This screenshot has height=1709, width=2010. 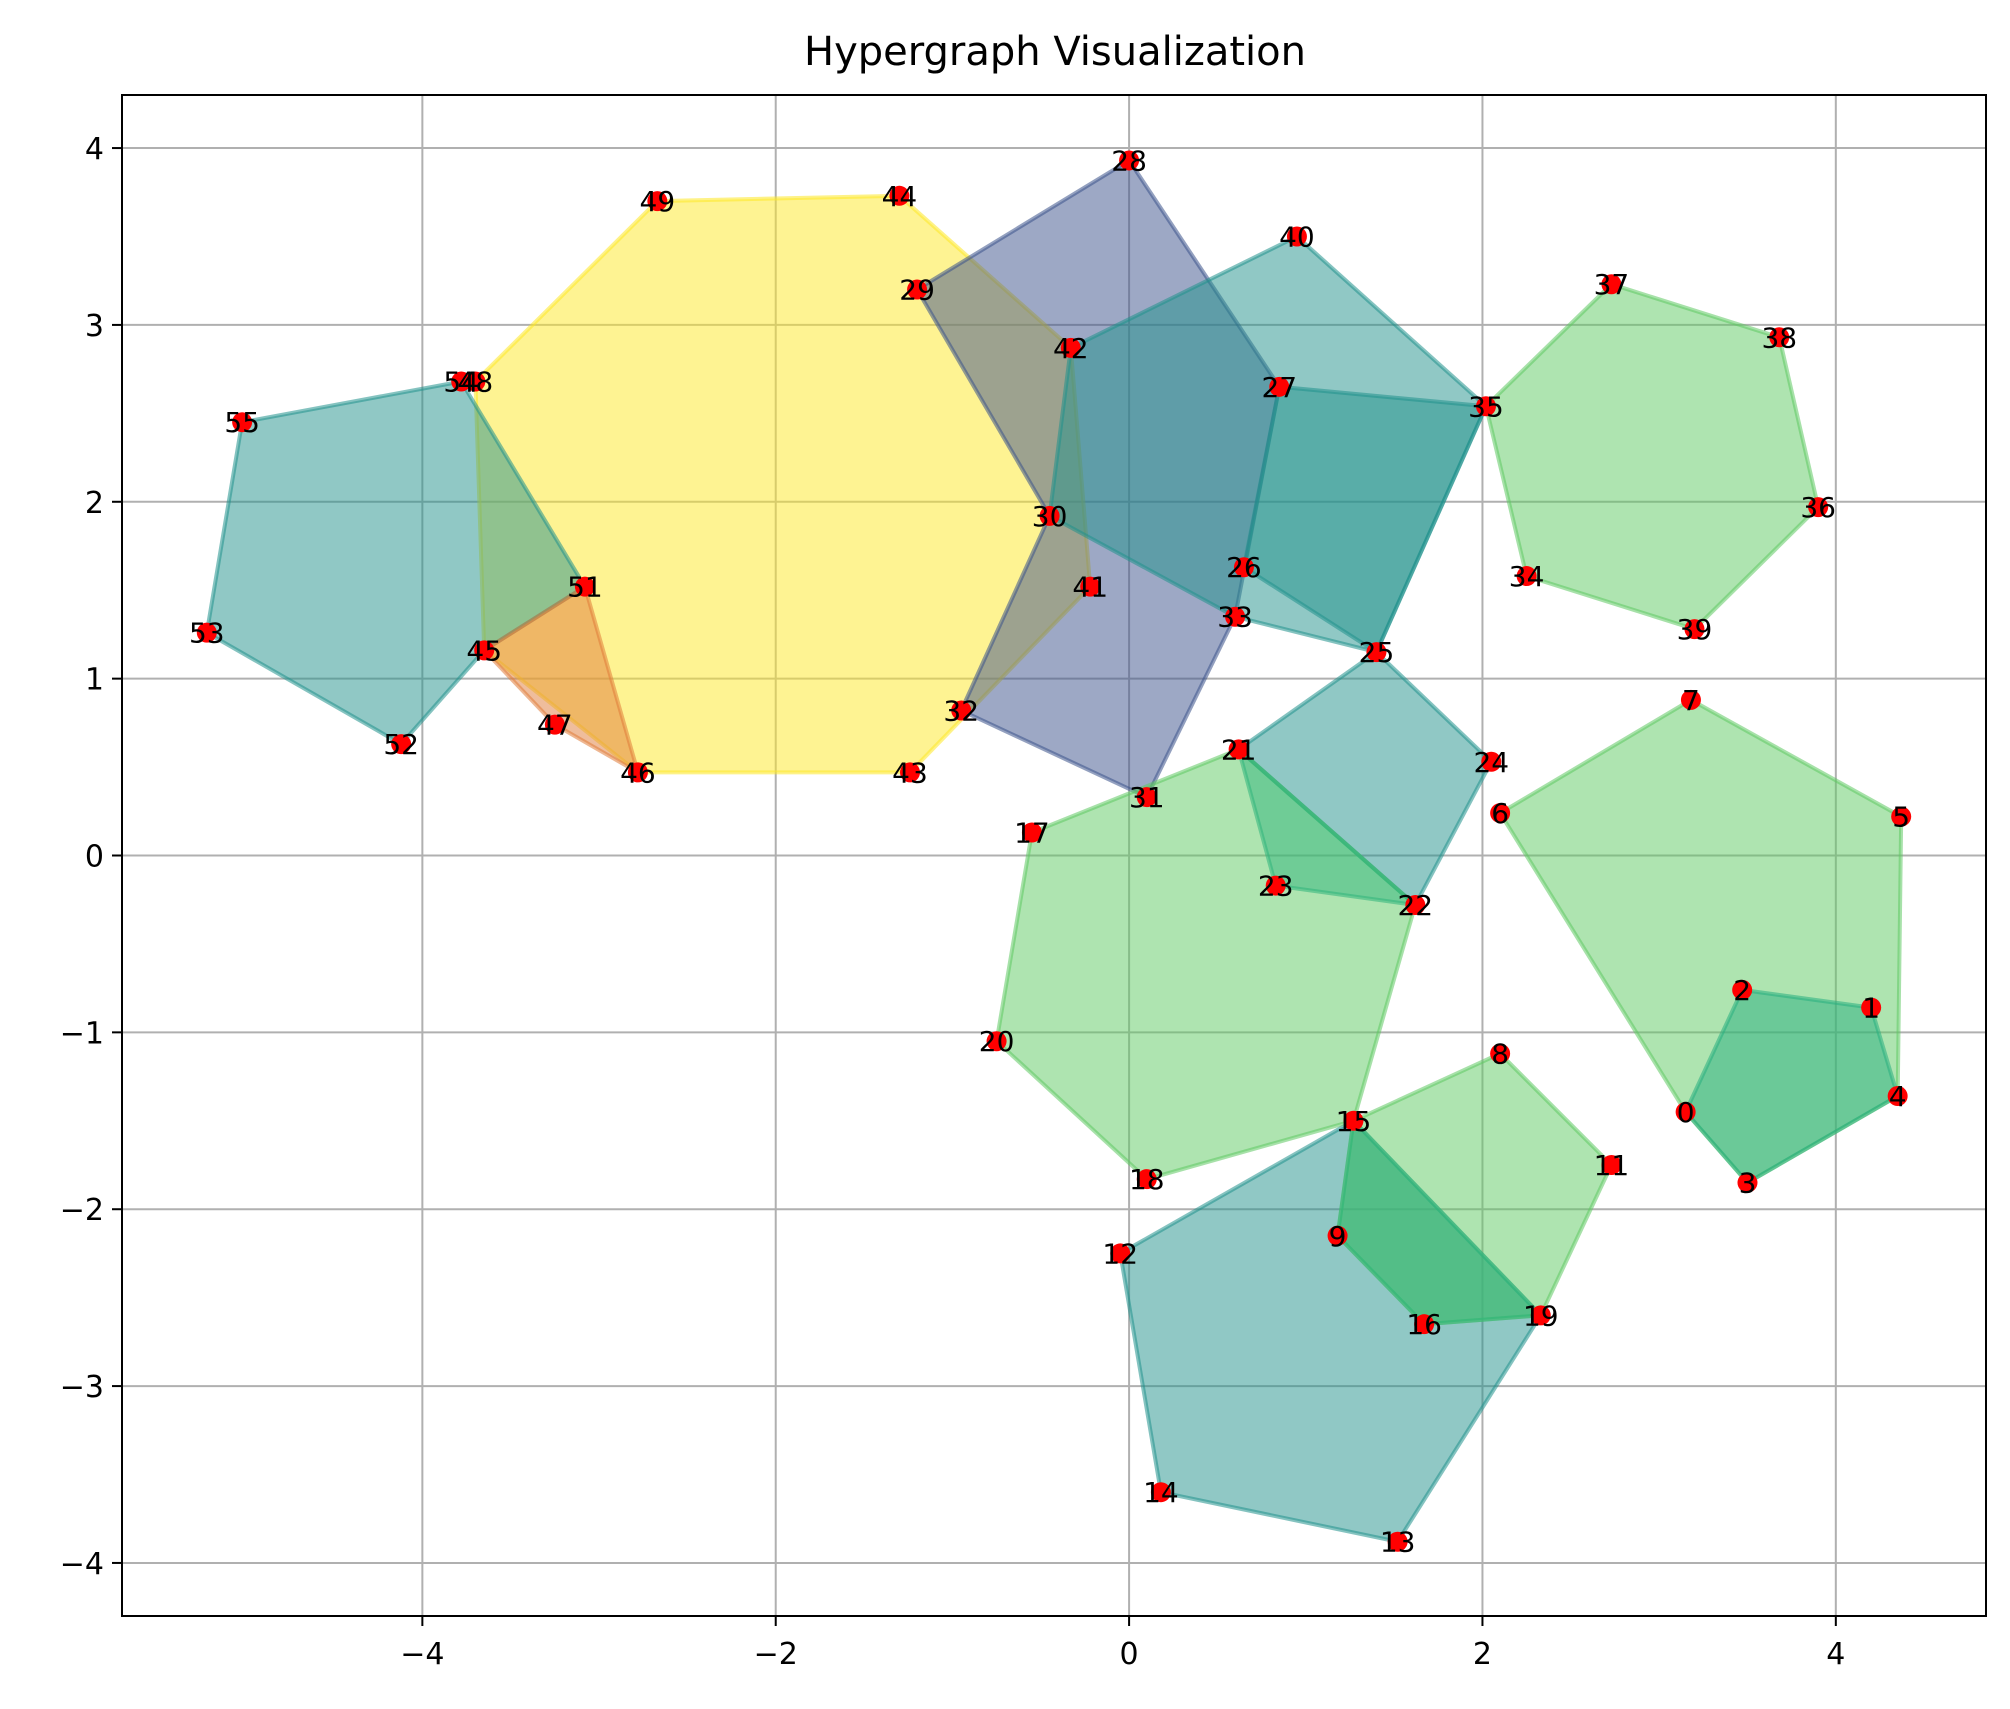 I want to click on x-tick-label: −4, so click(x=422, y=1654).